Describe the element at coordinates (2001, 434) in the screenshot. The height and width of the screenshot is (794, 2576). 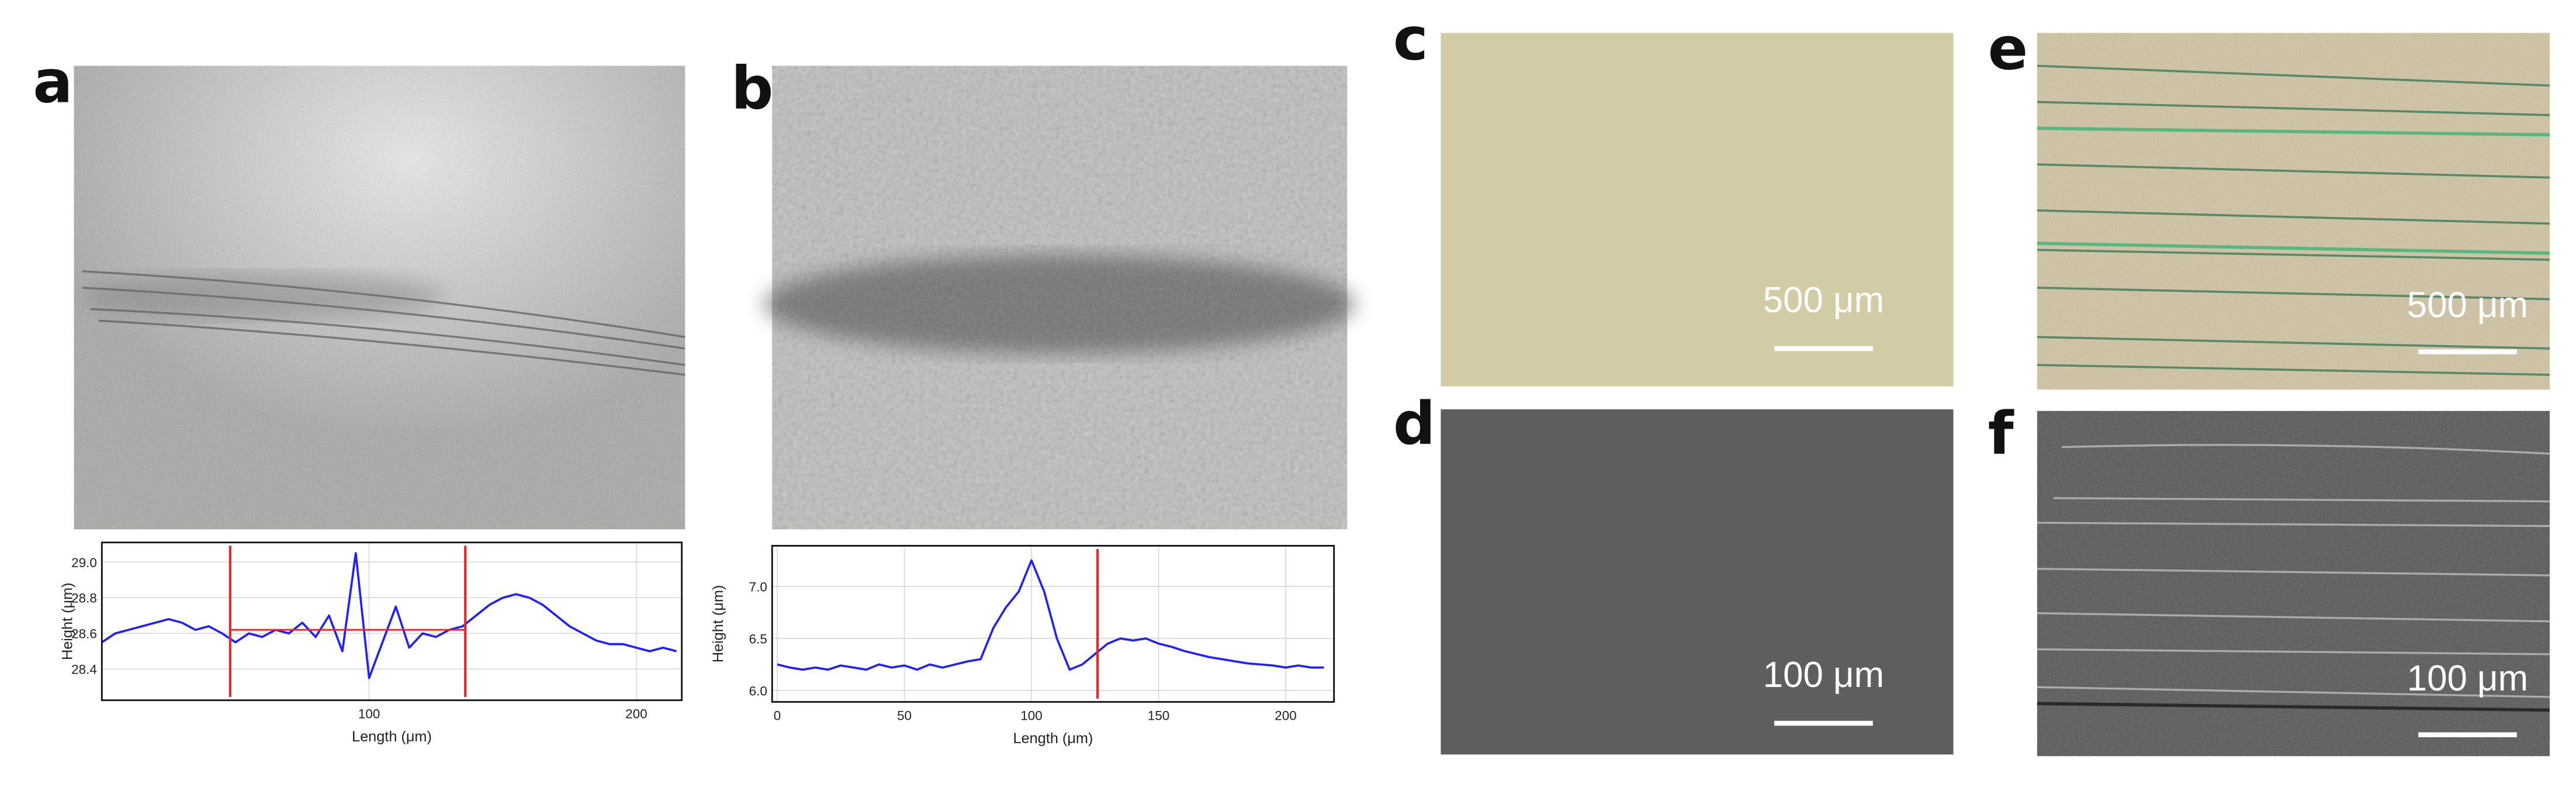
I see `panel-label: f` at that location.